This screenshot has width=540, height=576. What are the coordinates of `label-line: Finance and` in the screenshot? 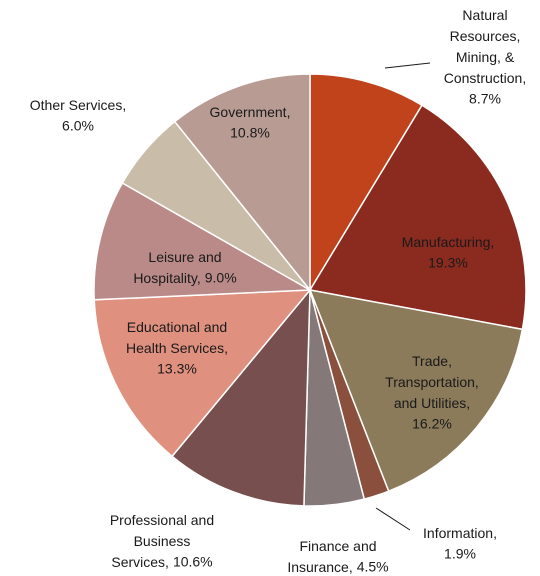 It's located at (337, 546).